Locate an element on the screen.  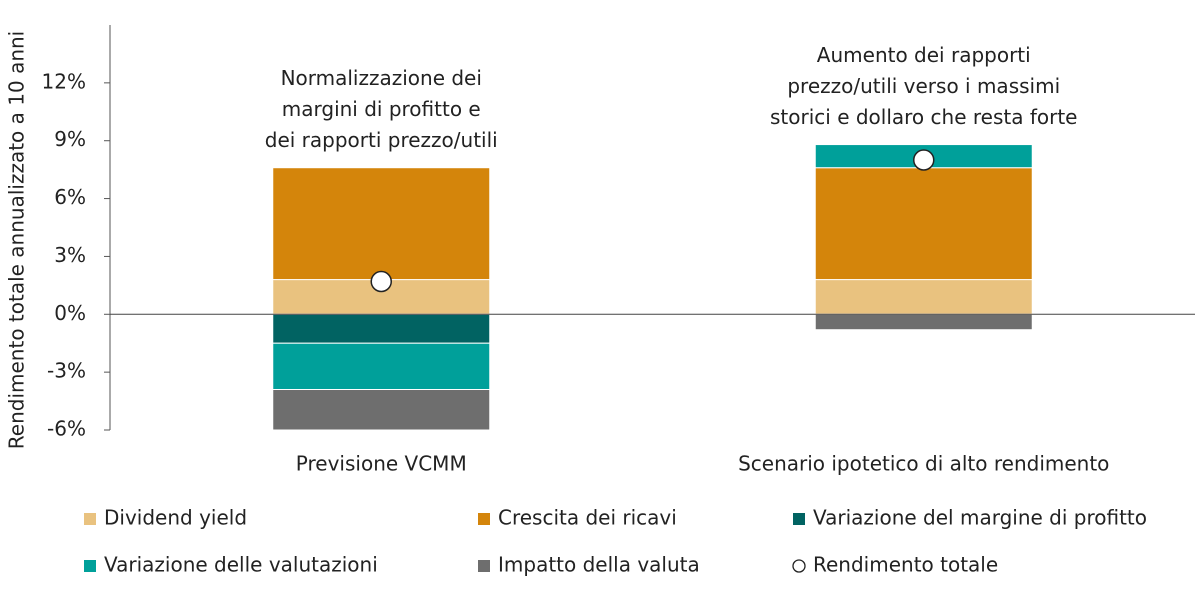
x-tick-label: Scenario ipotetico di alto rendimento is located at coordinates (923, 464).